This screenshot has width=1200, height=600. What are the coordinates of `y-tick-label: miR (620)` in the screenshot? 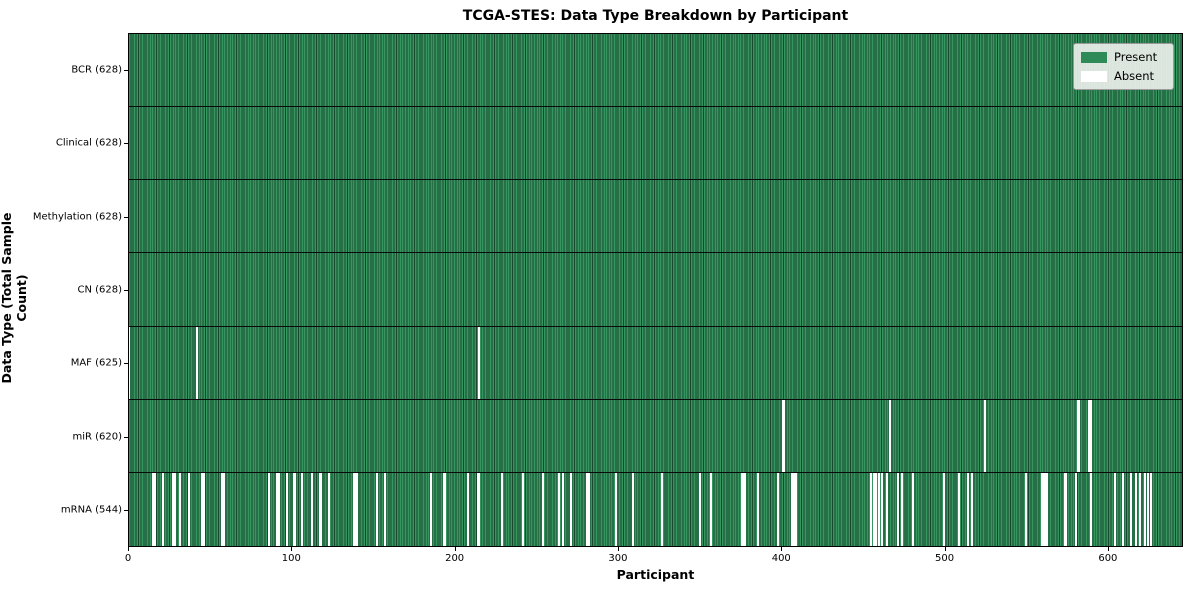 It's located at (97, 437).